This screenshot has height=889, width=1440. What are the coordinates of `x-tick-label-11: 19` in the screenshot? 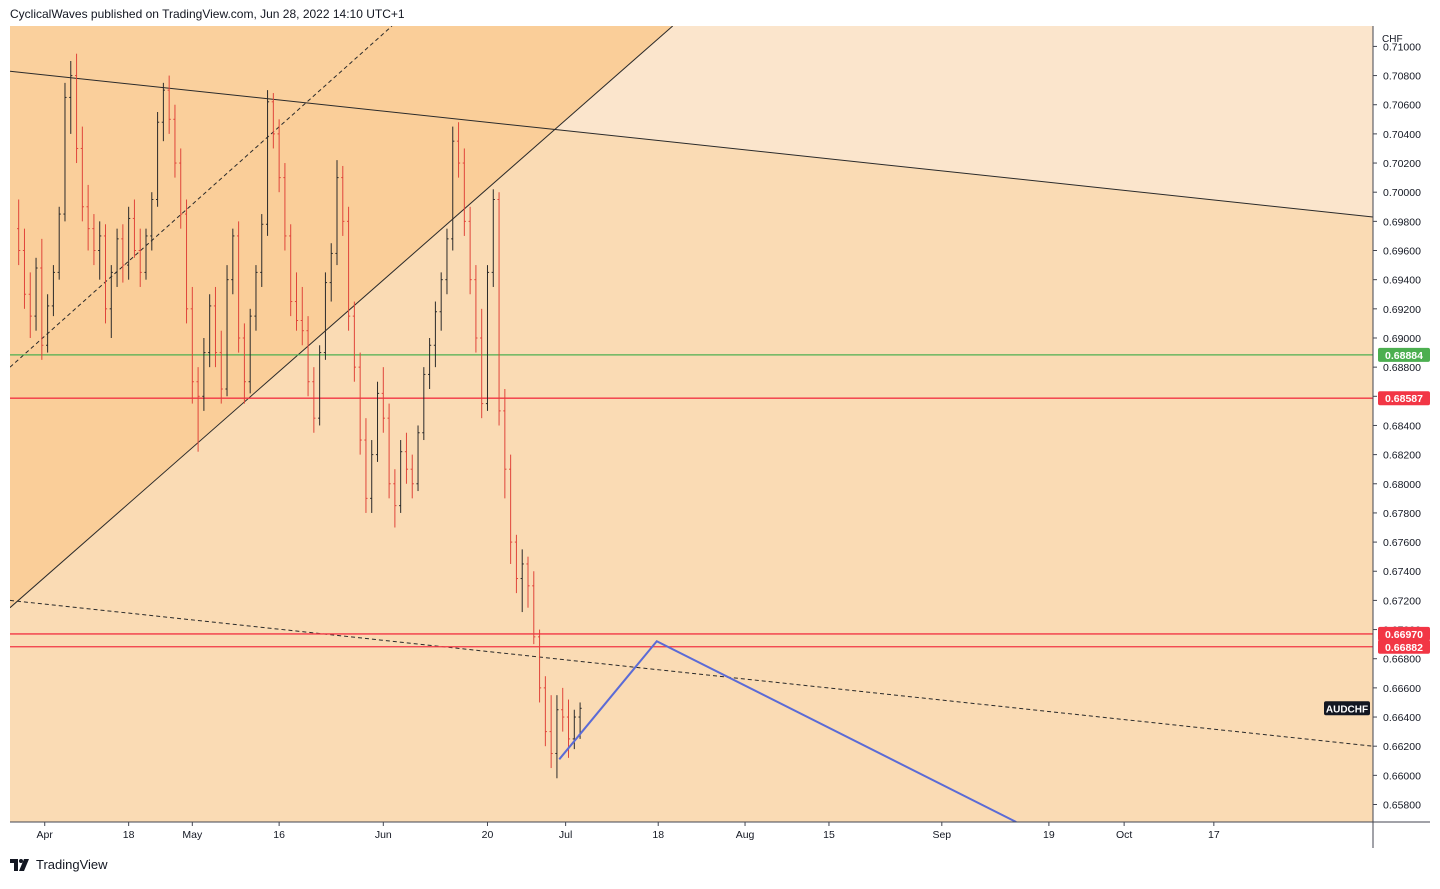 It's located at (1049, 835).